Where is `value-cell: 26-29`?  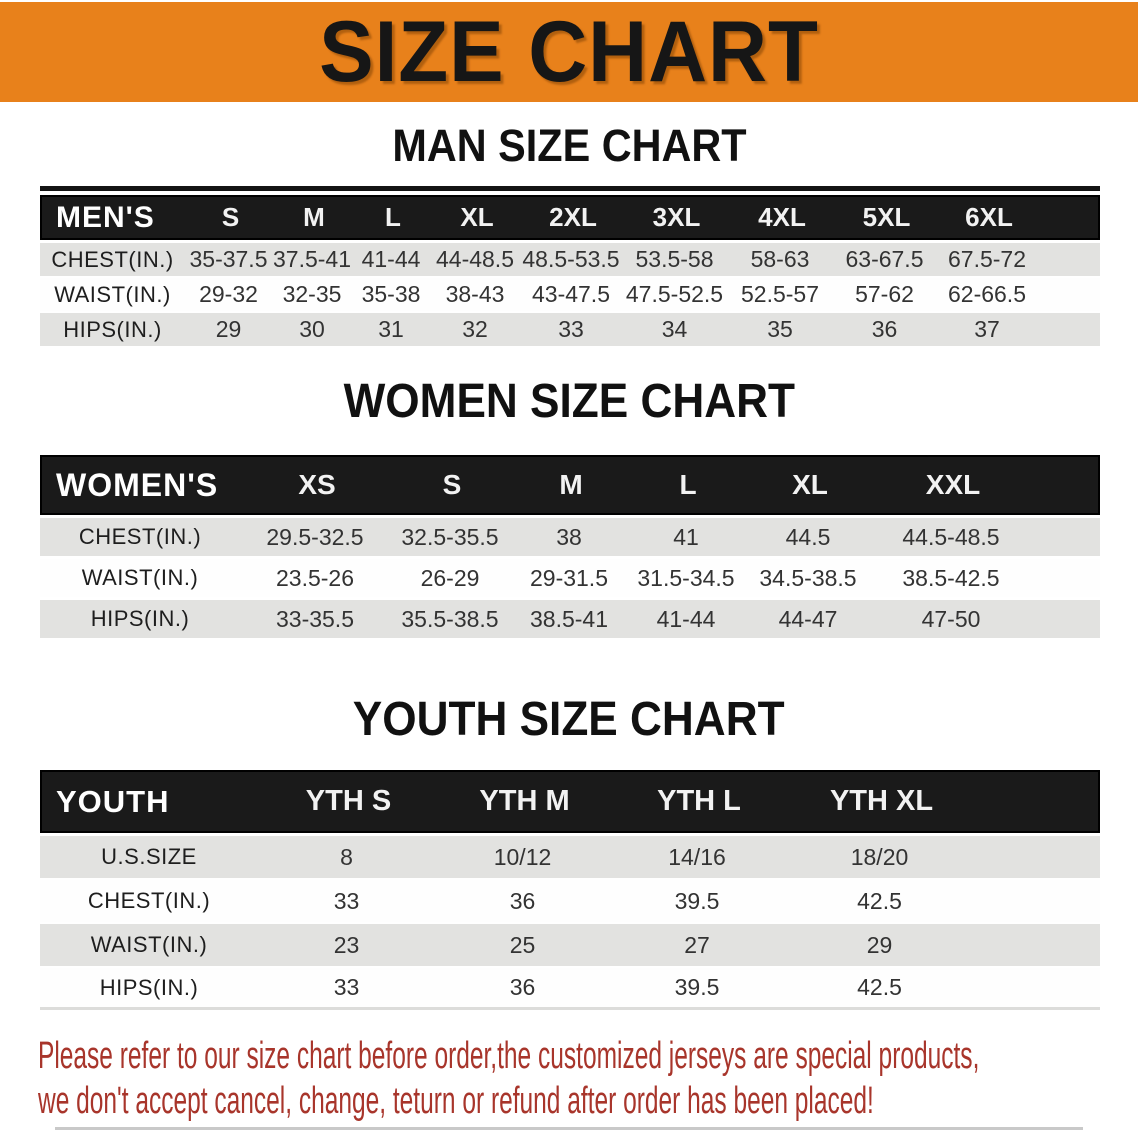
value-cell: 26-29 is located at coordinates (450, 577).